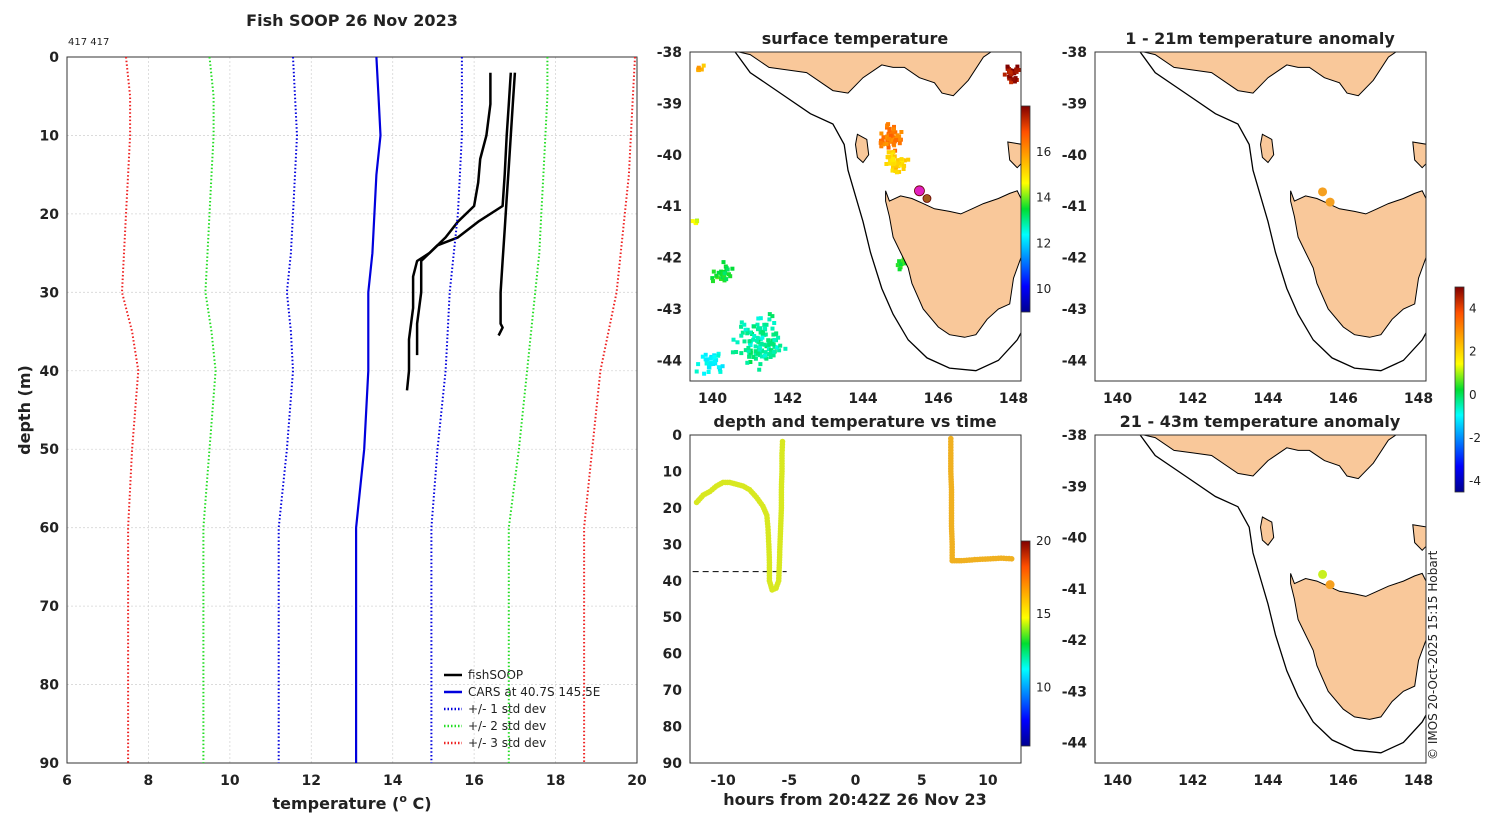 This screenshot has height=820, width=1500. What do you see at coordinates (1358, 264) in the screenshot?
I see `anom1-tasmania-landmass` at bounding box center [1358, 264].